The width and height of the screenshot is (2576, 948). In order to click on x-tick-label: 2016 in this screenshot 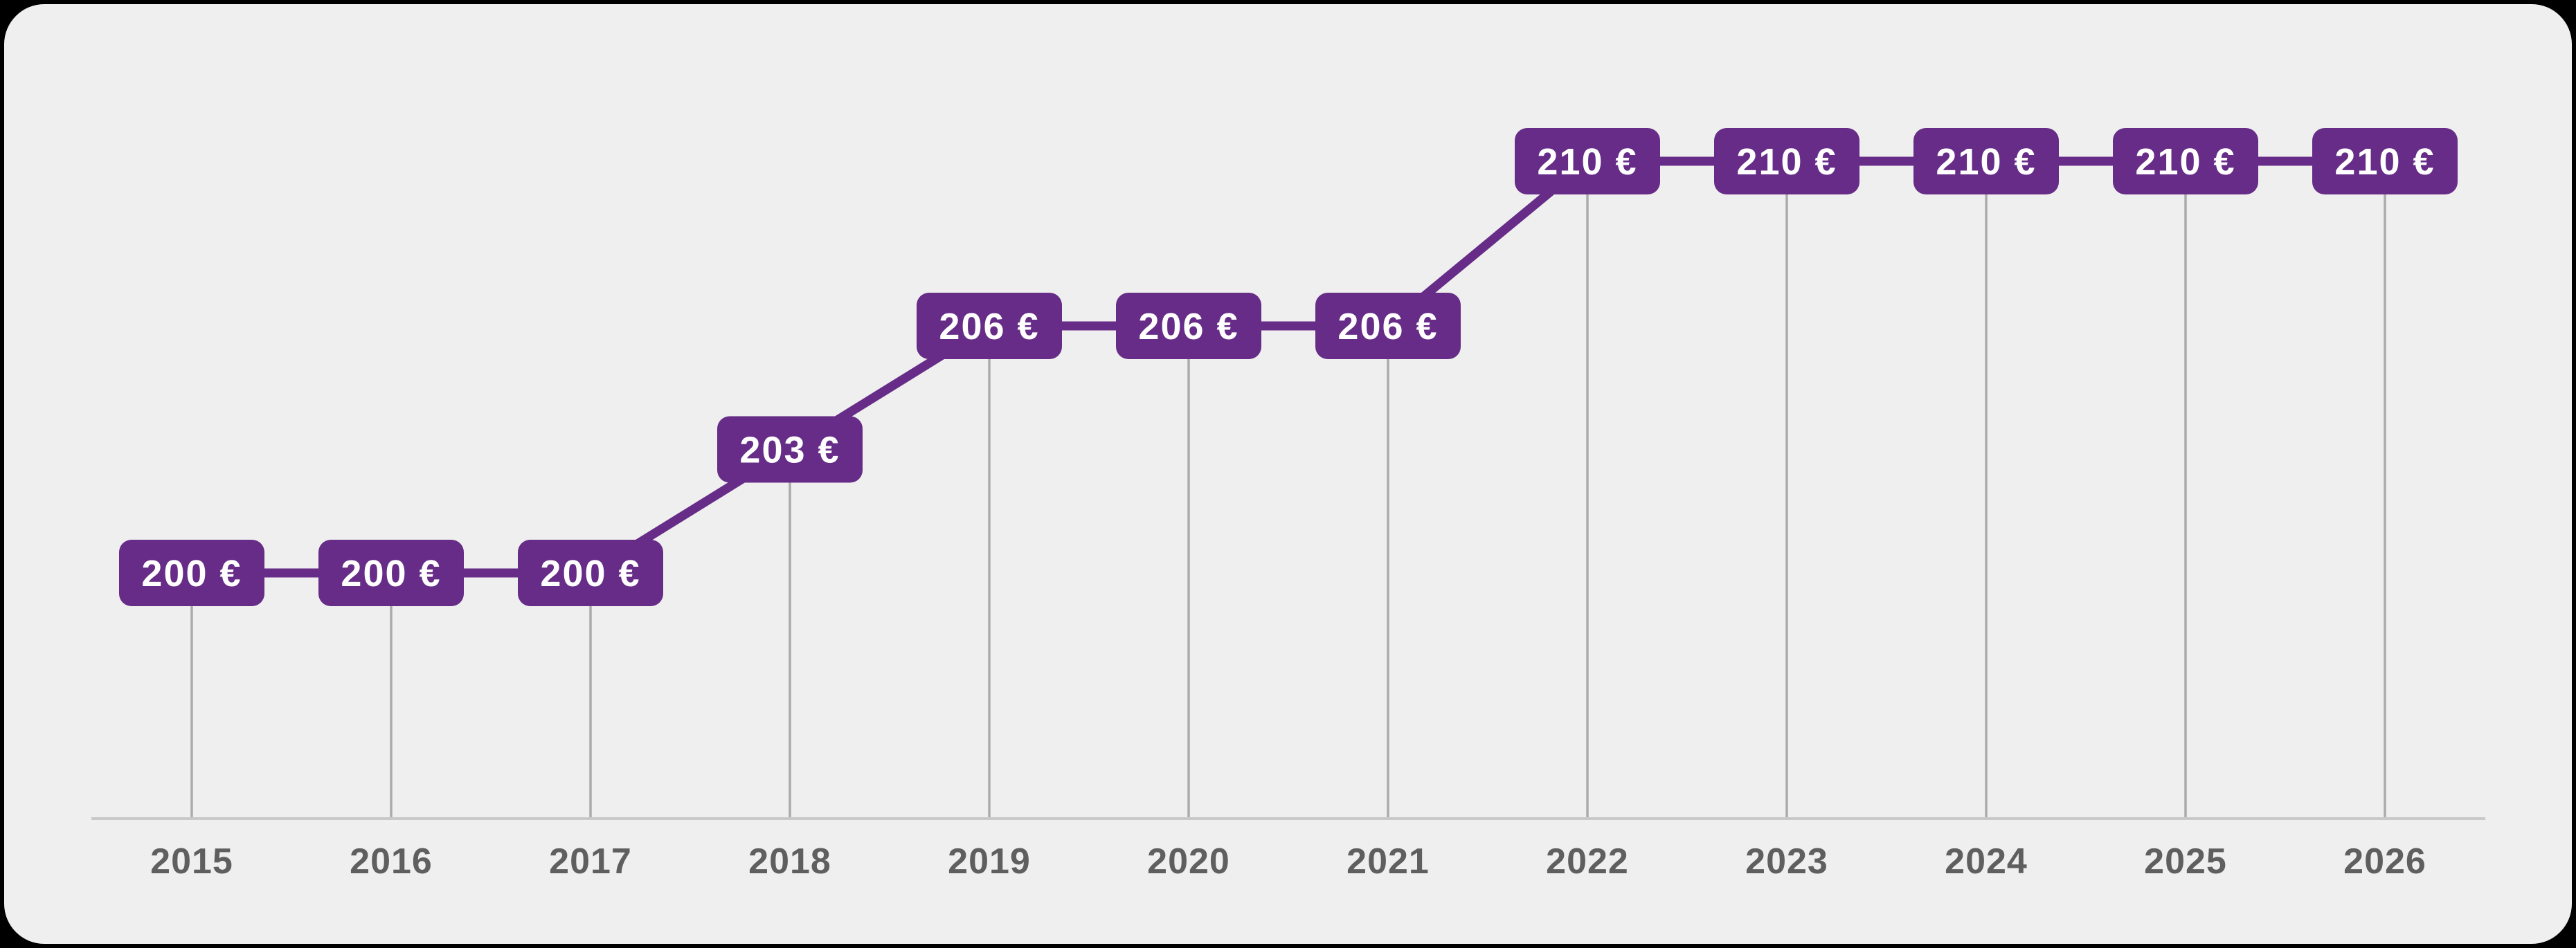, I will do `click(392, 862)`.